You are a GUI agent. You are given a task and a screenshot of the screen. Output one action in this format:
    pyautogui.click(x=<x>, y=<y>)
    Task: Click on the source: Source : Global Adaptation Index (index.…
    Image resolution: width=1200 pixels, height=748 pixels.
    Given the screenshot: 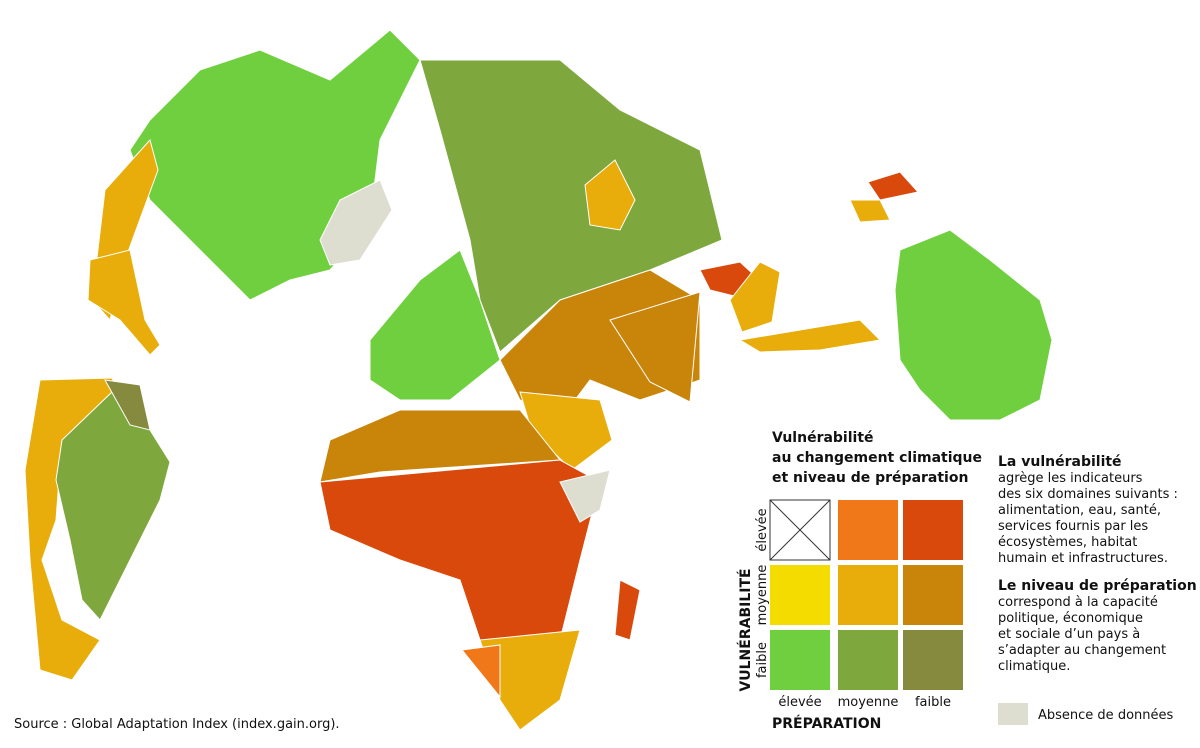 What is the action you would take?
    pyautogui.click(x=177, y=724)
    